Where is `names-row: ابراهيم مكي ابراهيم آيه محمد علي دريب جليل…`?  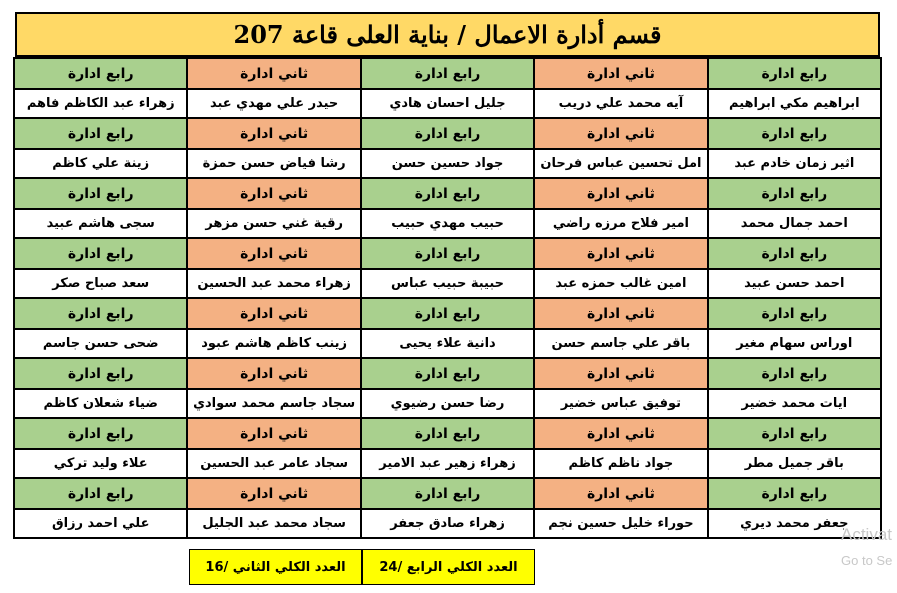 names-row: ابراهيم مكي ابراهيم آيه محمد علي دريب جليل… is located at coordinates (447, 103).